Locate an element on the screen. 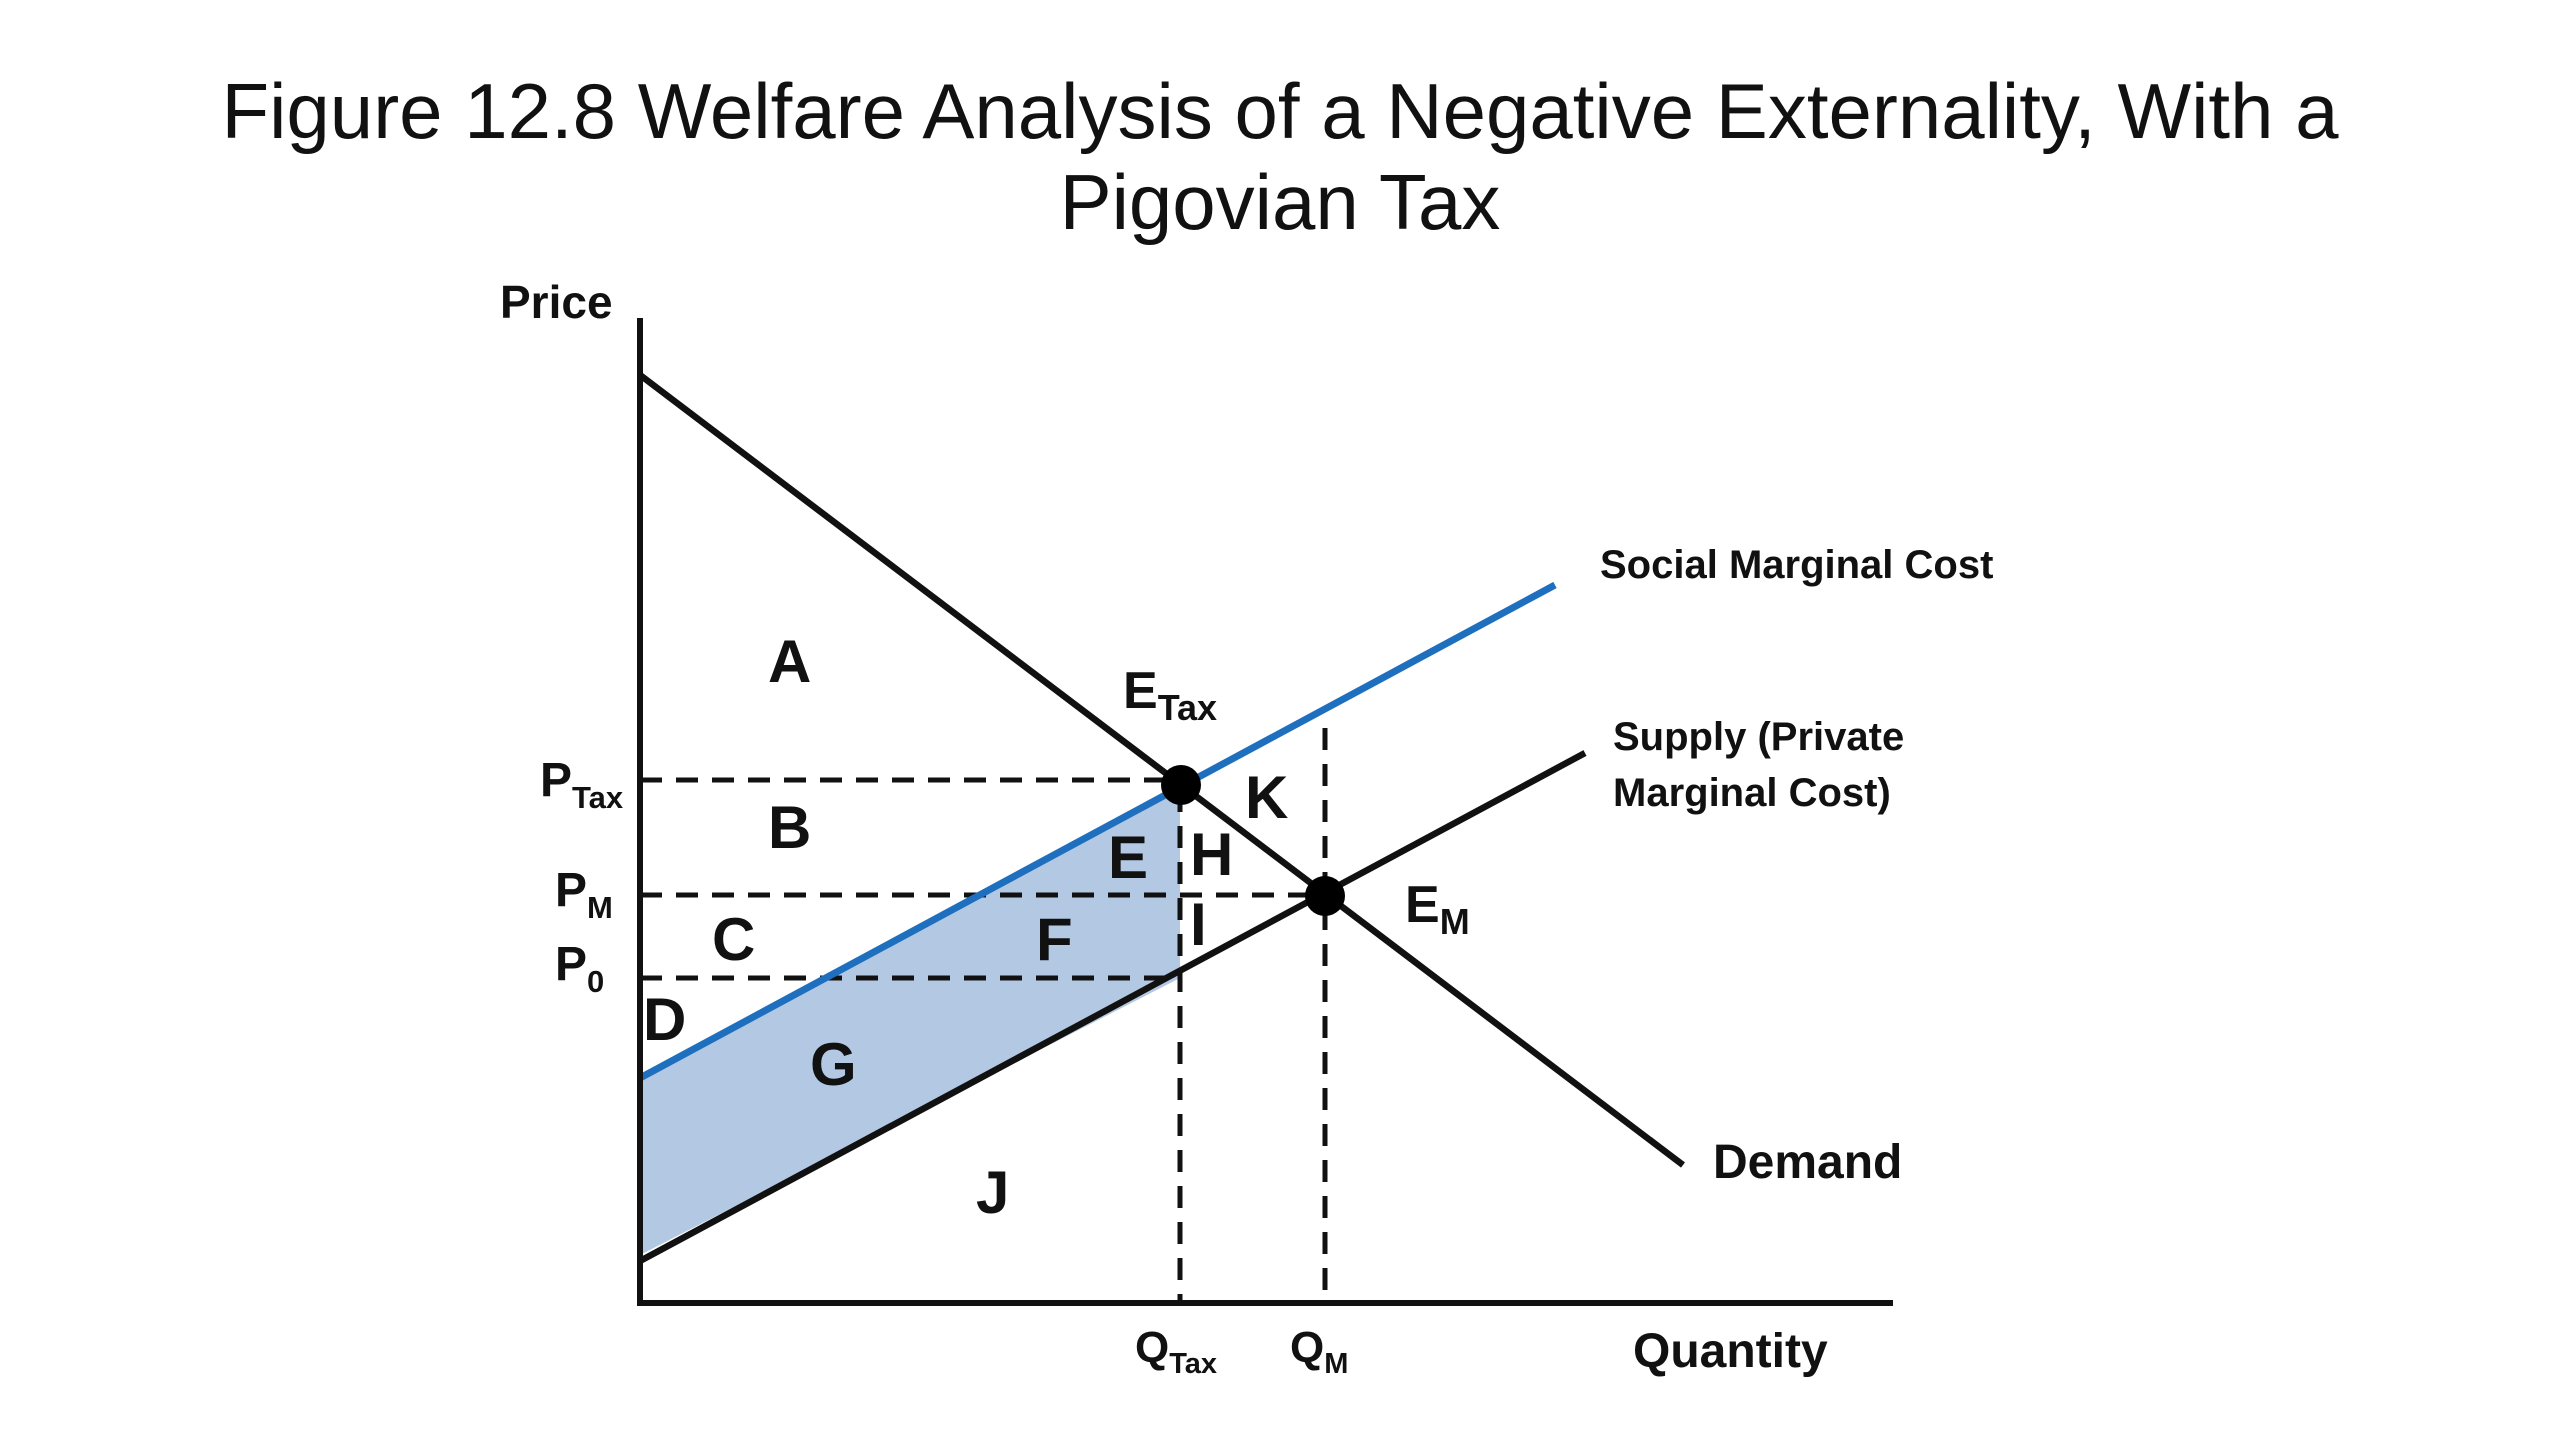 The image size is (2560, 1440). region-k: K is located at coordinates (1266, 797).